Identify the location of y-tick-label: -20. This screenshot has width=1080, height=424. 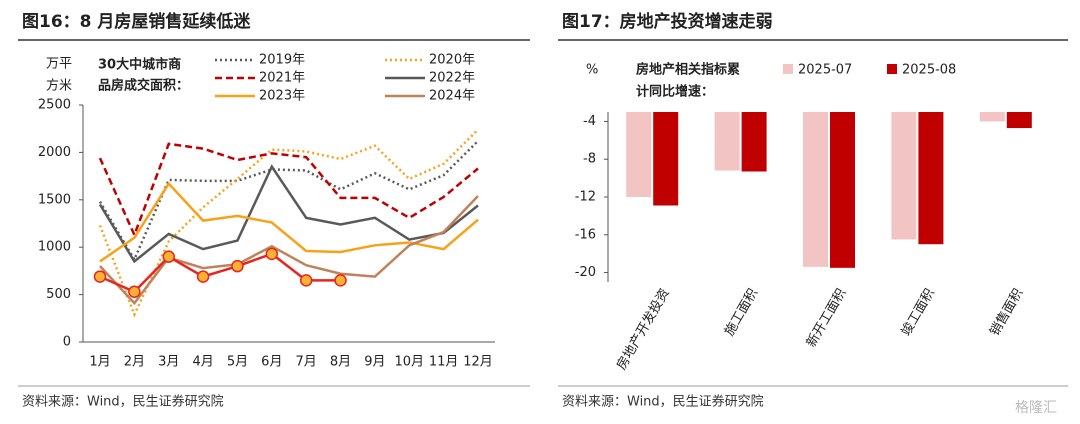
(585, 272).